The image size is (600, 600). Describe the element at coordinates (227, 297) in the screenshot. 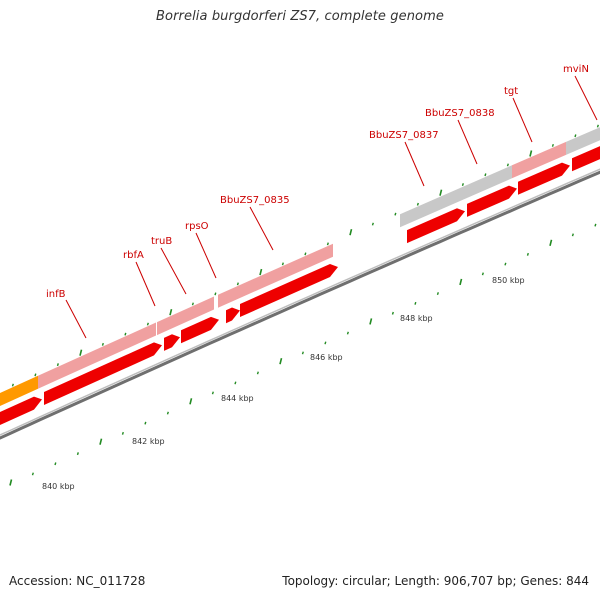

I see `gene-rpsO-segment` at that location.